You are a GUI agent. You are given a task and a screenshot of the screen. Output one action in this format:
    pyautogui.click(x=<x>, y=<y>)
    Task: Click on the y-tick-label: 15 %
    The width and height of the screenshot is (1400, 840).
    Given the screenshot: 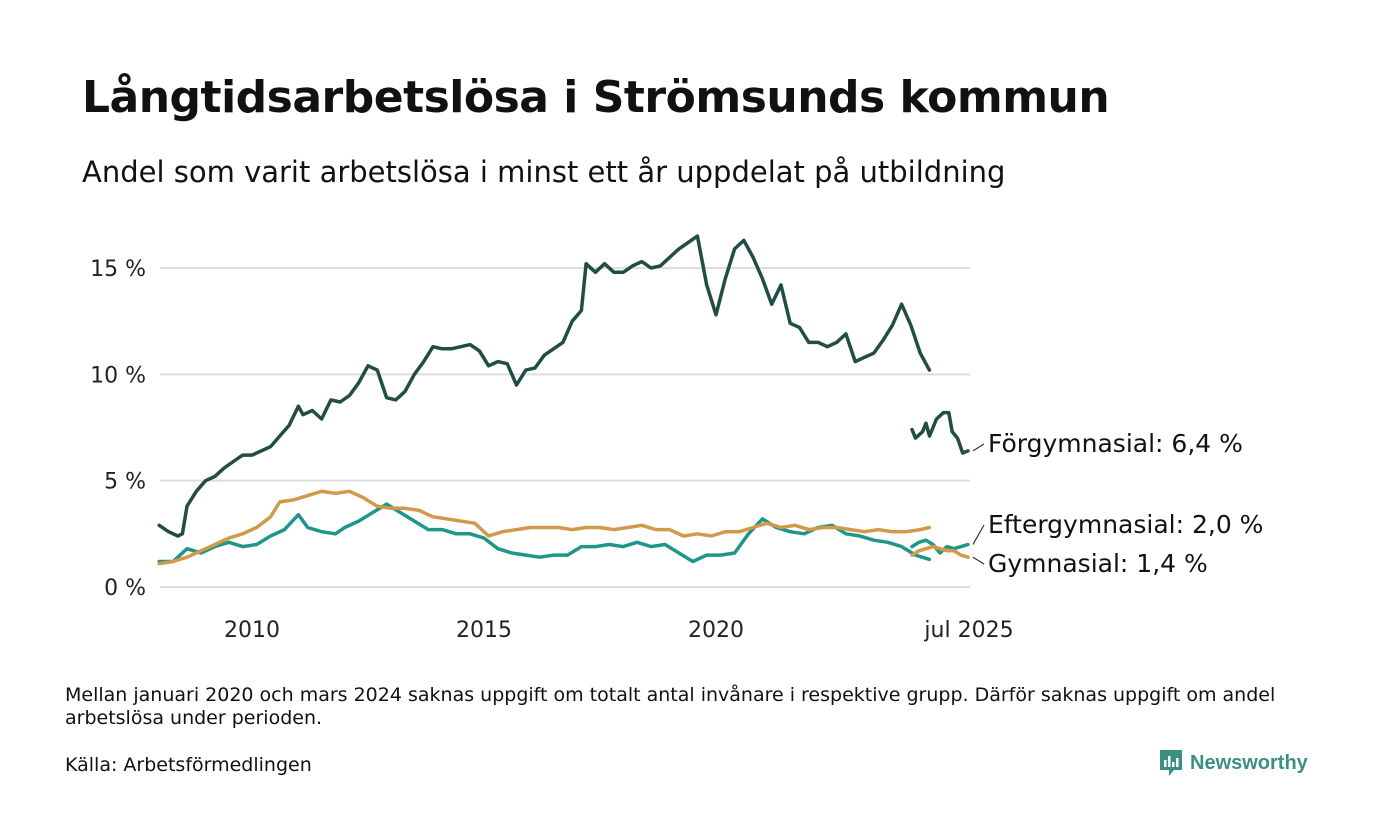 What is the action you would take?
    pyautogui.click(x=118, y=269)
    